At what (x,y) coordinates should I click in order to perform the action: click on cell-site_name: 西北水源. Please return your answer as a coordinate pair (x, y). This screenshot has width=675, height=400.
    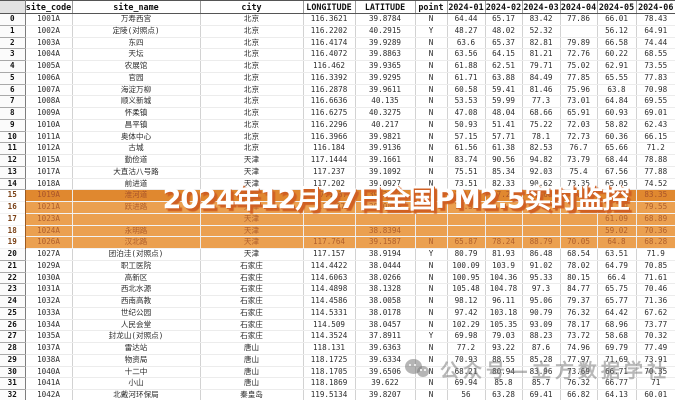
    Looking at the image, I should click on (135, 289).